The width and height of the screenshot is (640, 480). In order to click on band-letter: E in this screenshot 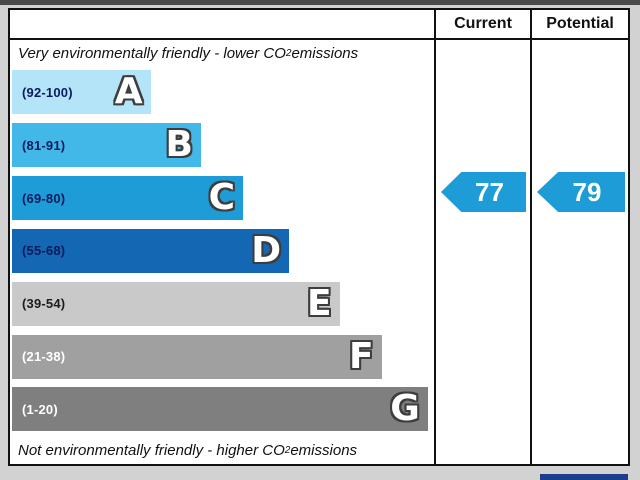, I will do `click(319, 303)`.